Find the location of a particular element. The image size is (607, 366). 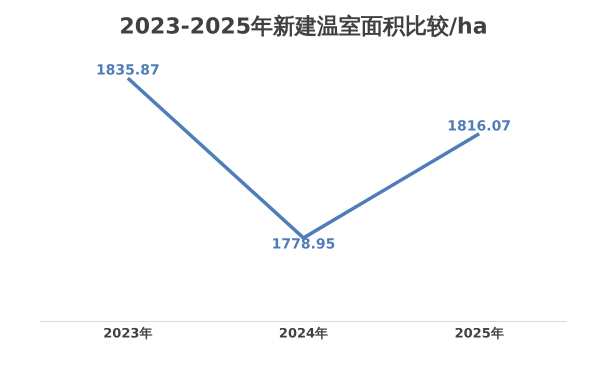

data-label: 1778.95 is located at coordinates (304, 244).